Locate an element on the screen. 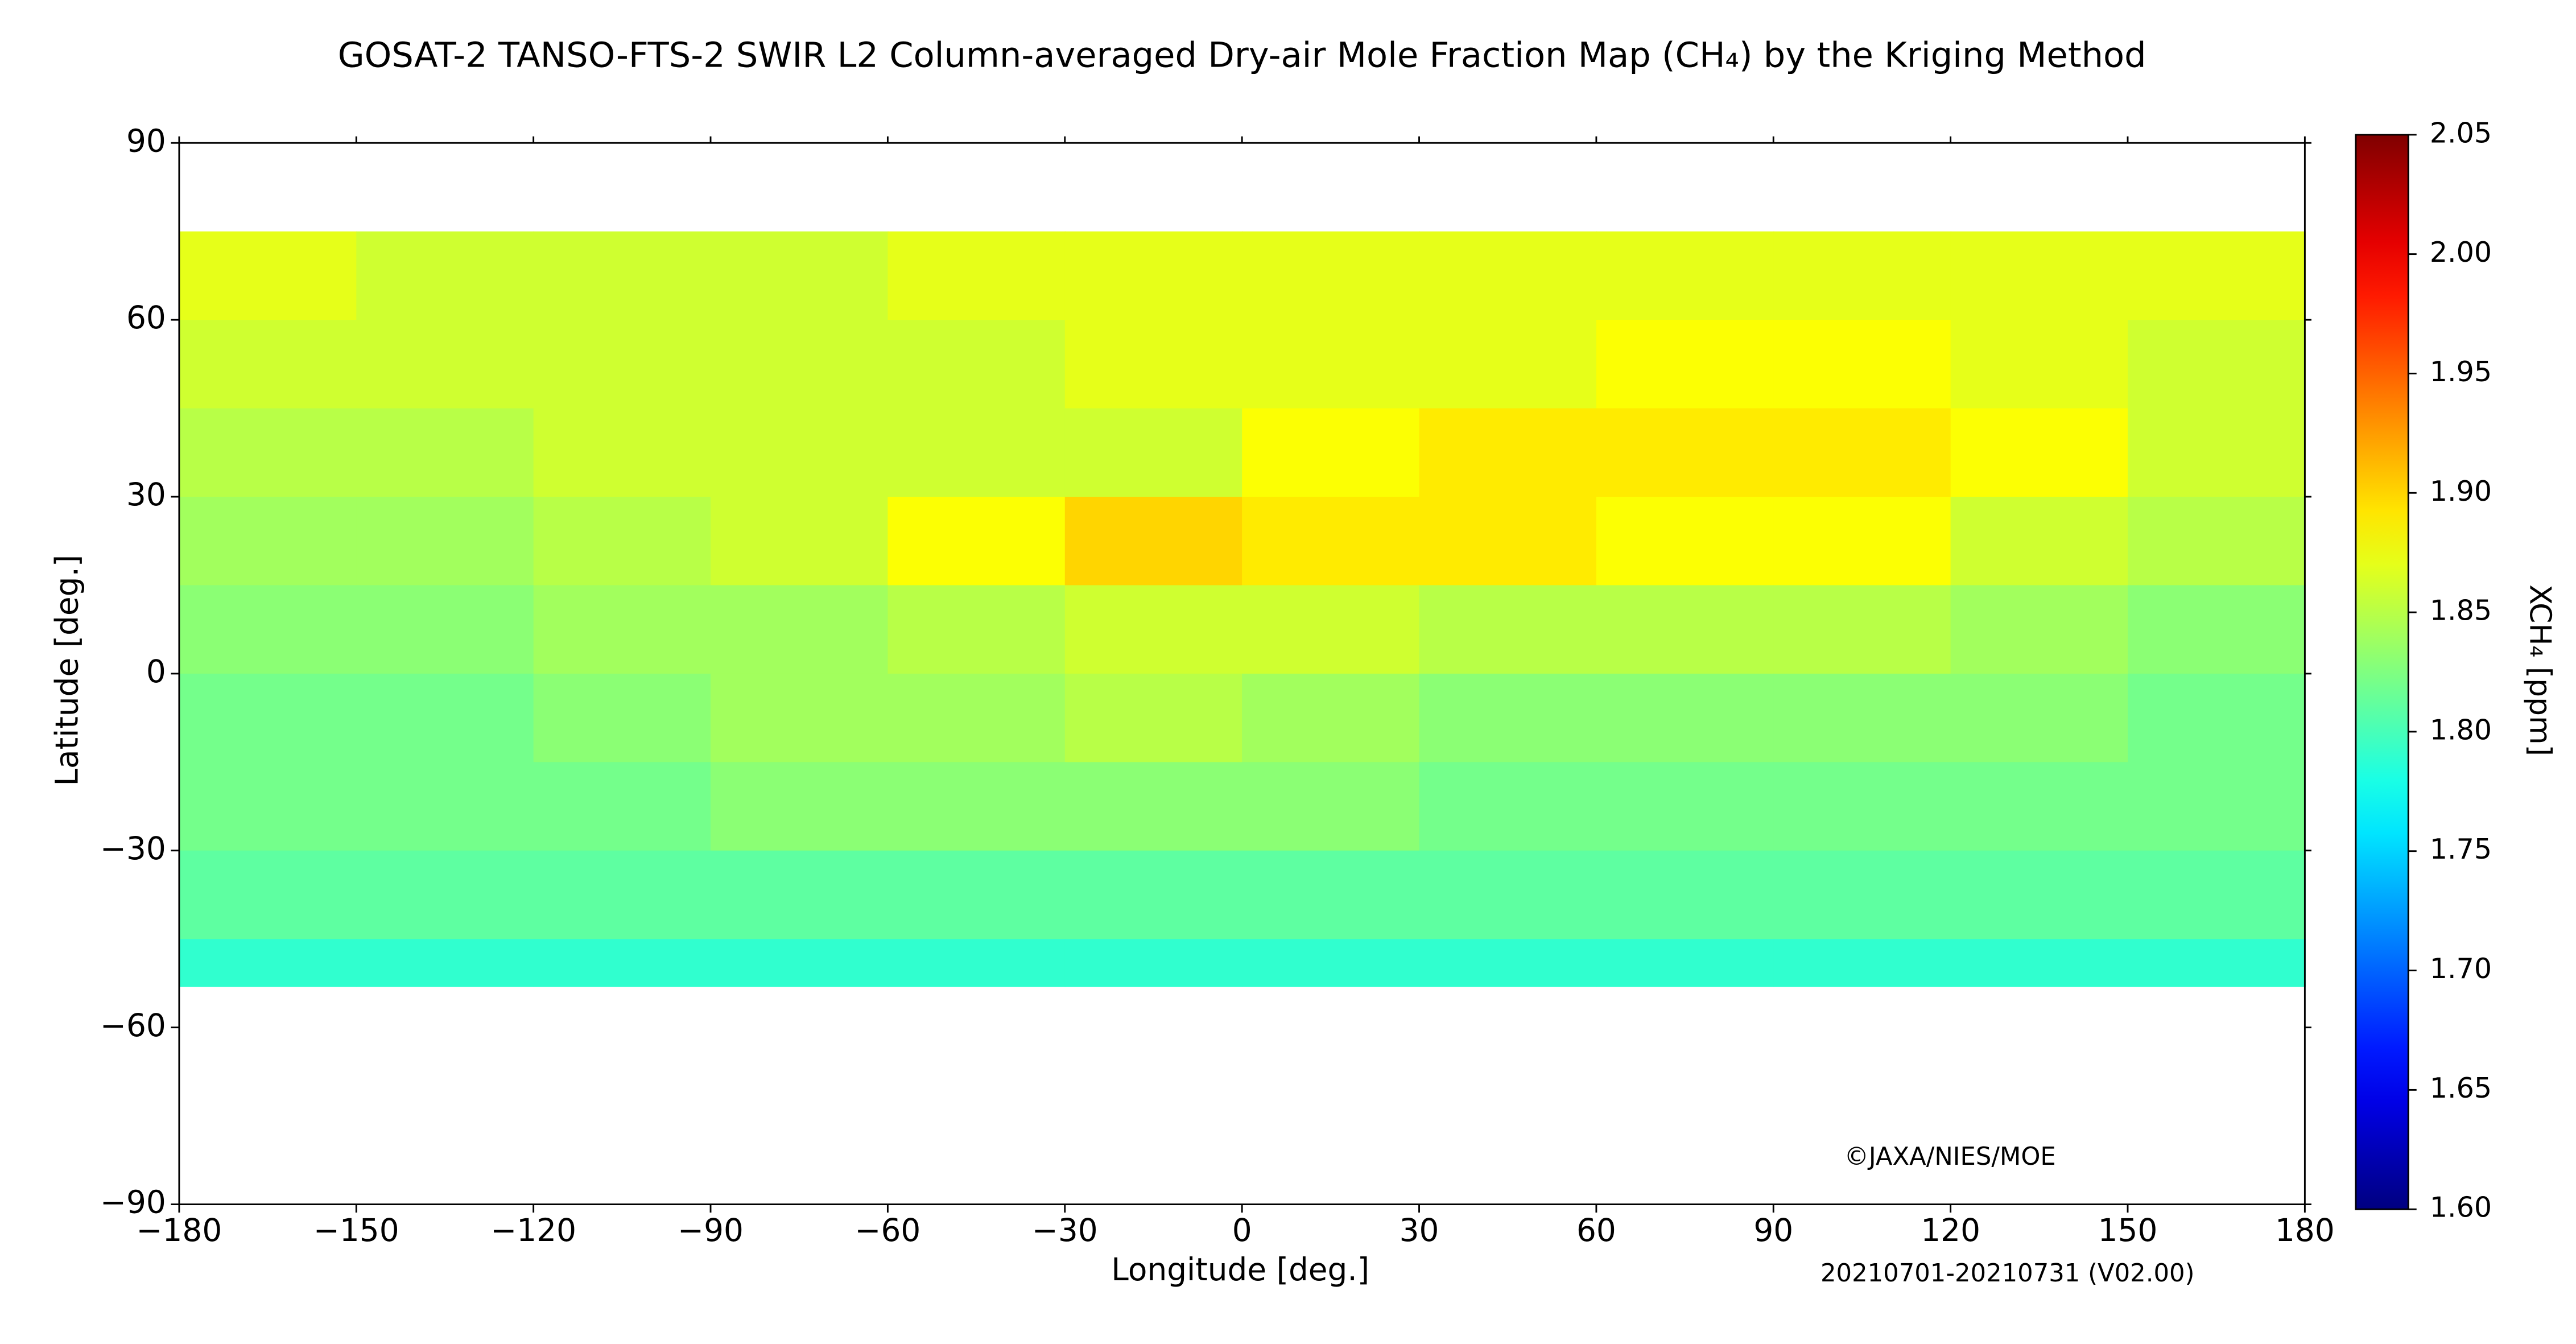  colorbar-tick-label: 1.65 is located at coordinates (2461, 1087).